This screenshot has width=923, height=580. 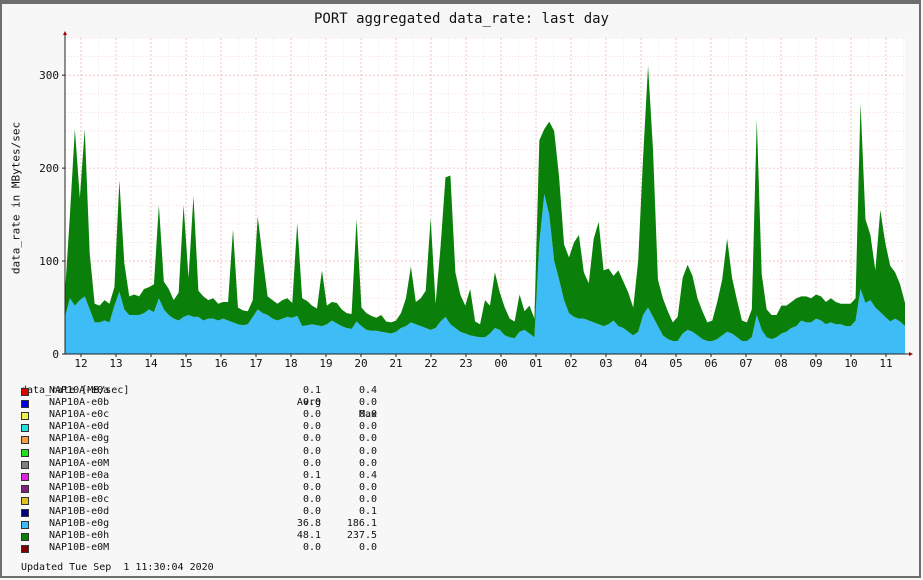 What do you see at coordinates (79, 548) in the screenshot?
I see `legend-series-name: NAP10B-e0M` at bounding box center [79, 548].